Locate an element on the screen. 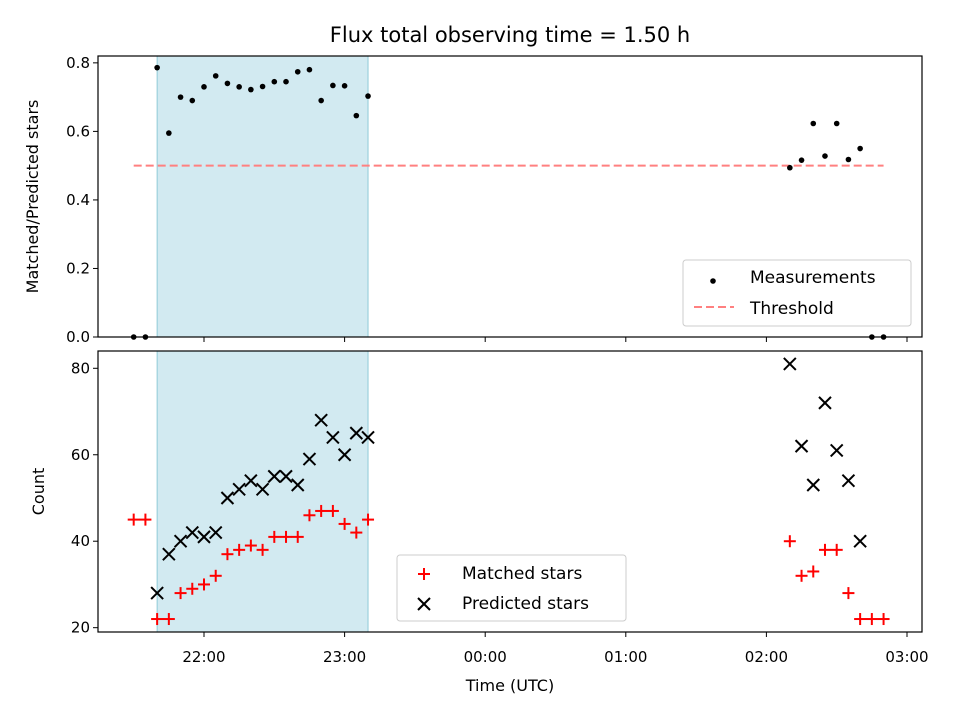  observing-span-bottom is located at coordinates (262, 491).